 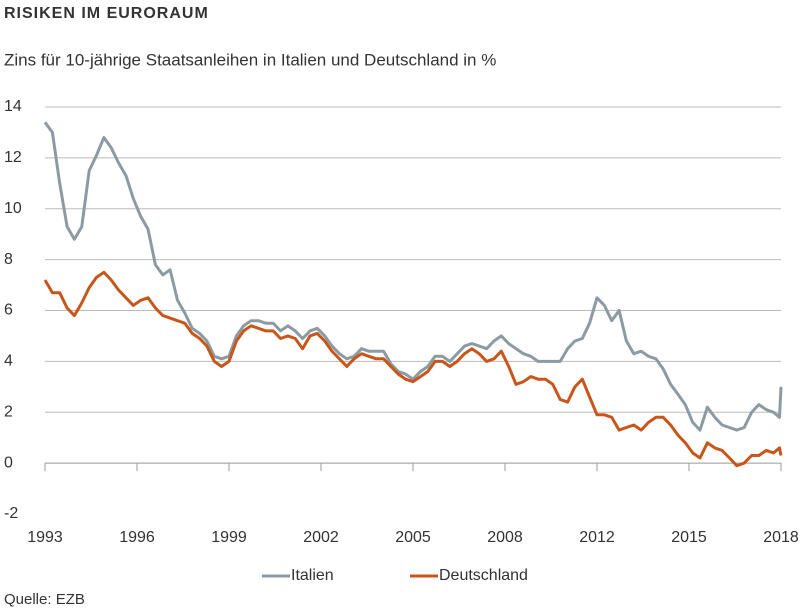 What do you see at coordinates (781, 537) in the screenshot?
I see `x-tick-label: 2018` at bounding box center [781, 537].